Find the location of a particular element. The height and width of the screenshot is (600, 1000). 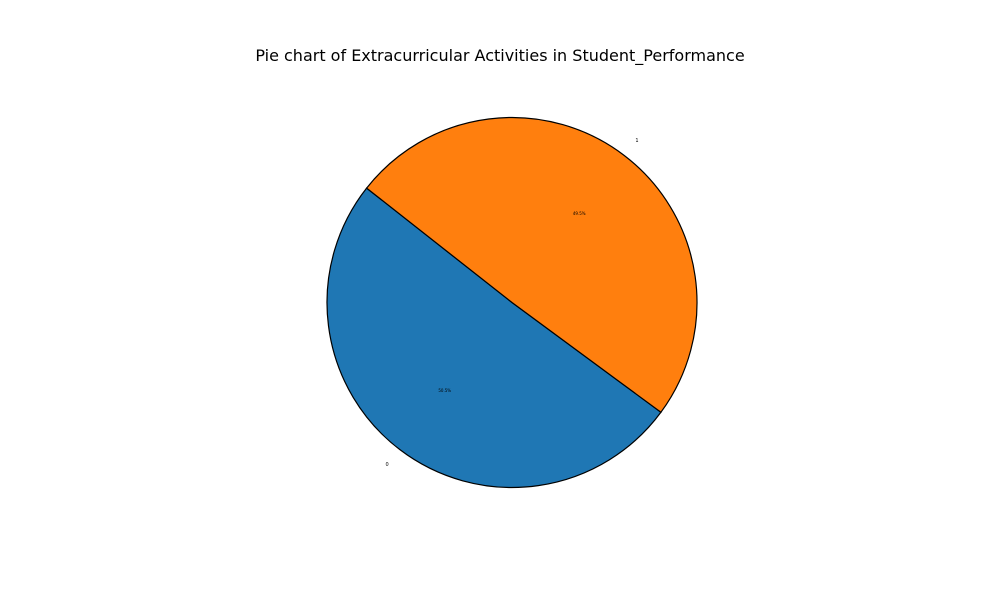

slice-percent-0: 50.5% is located at coordinates (444, 390).